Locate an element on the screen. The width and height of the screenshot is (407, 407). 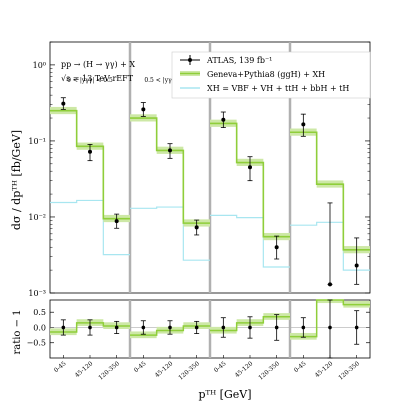
region-label: 0.5 < |yγγ| < 1.0 is located at coordinates (170, 80).